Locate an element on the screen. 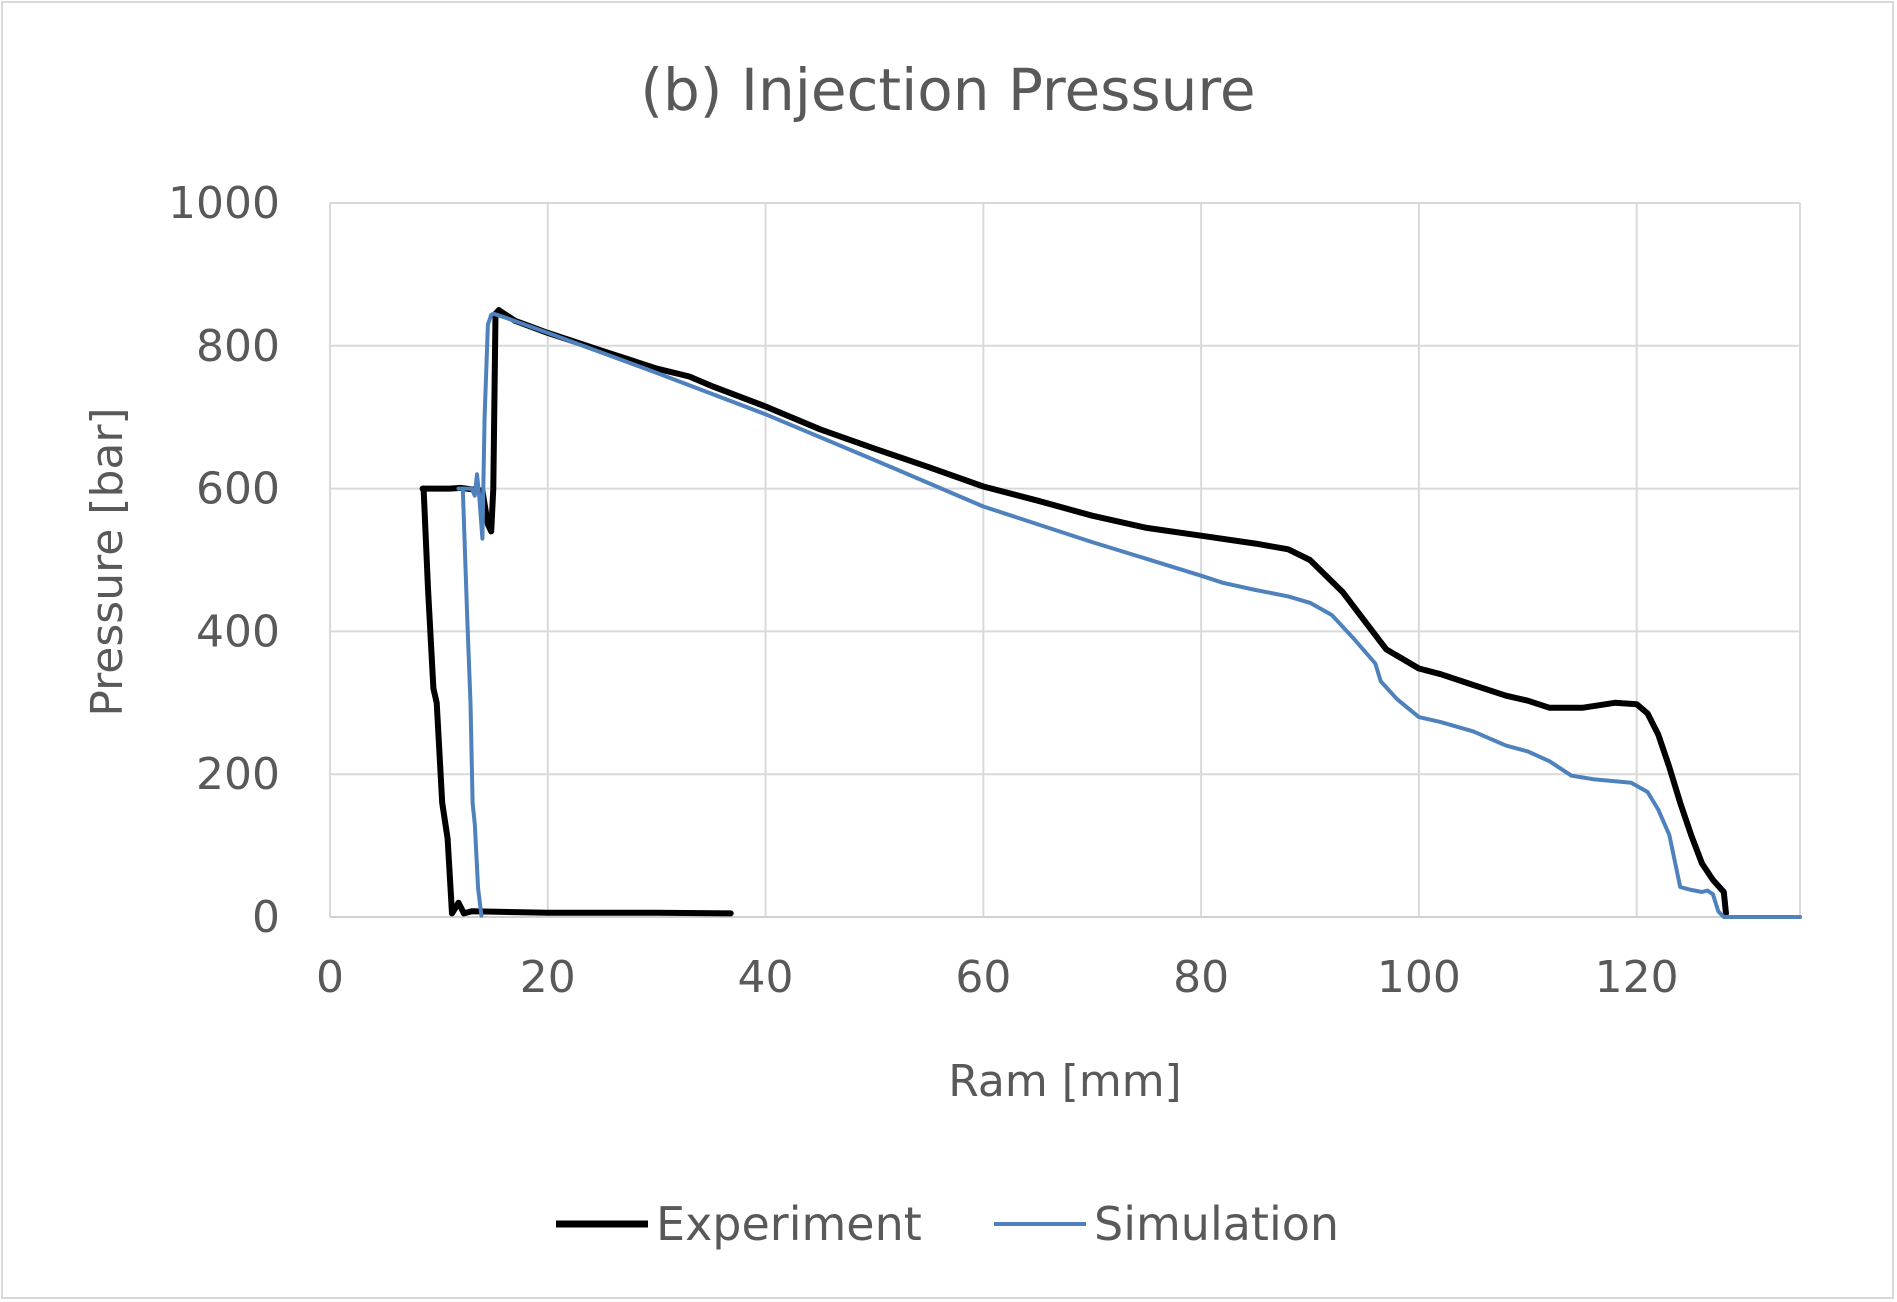 This screenshot has height=1302, width=1897. x-tick-label: 40 is located at coordinates (766, 977).